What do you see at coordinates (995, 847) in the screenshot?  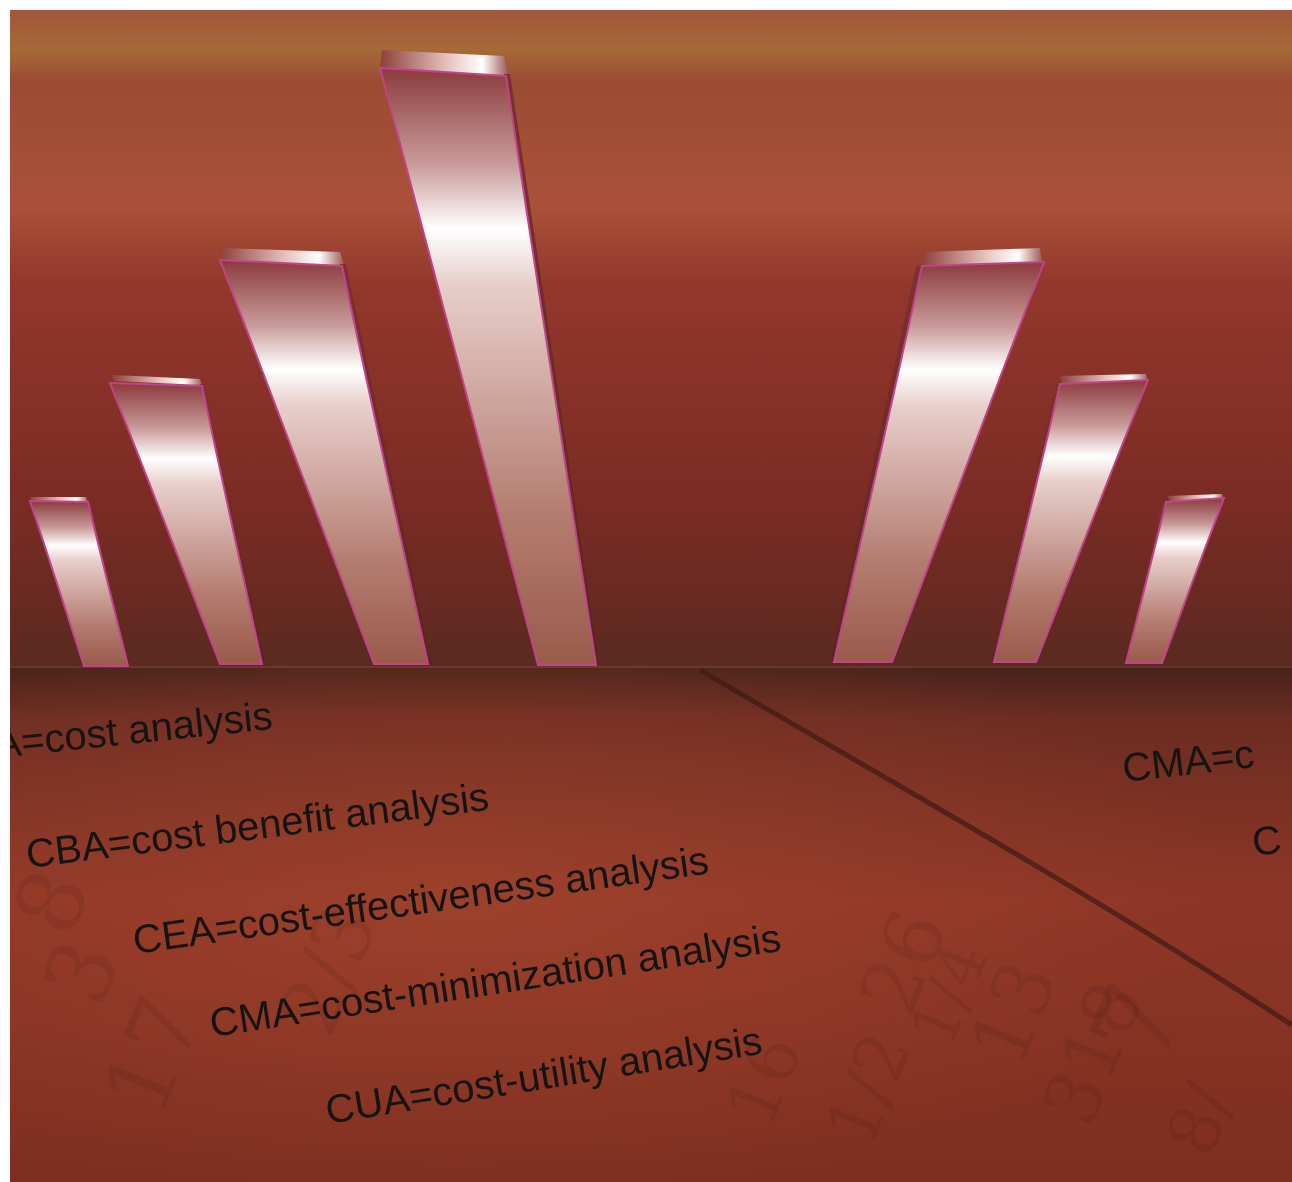 I see `floor-crease` at bounding box center [995, 847].